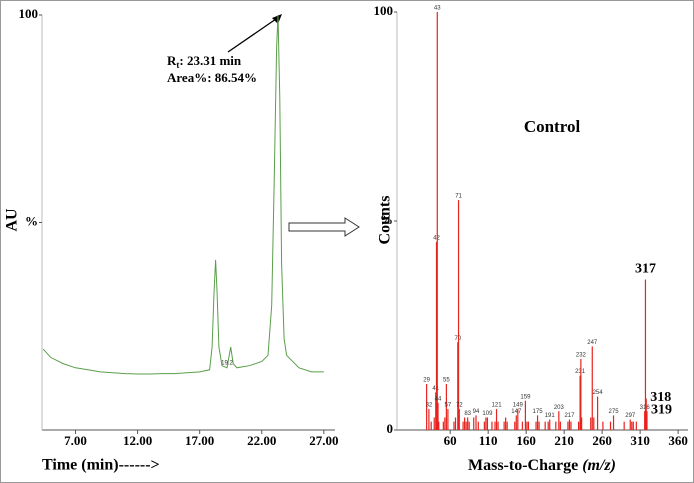 The width and height of the screenshot is (694, 483). What do you see at coordinates (630, 416) in the screenshot?
I see `peak-label: 297` at bounding box center [630, 416].